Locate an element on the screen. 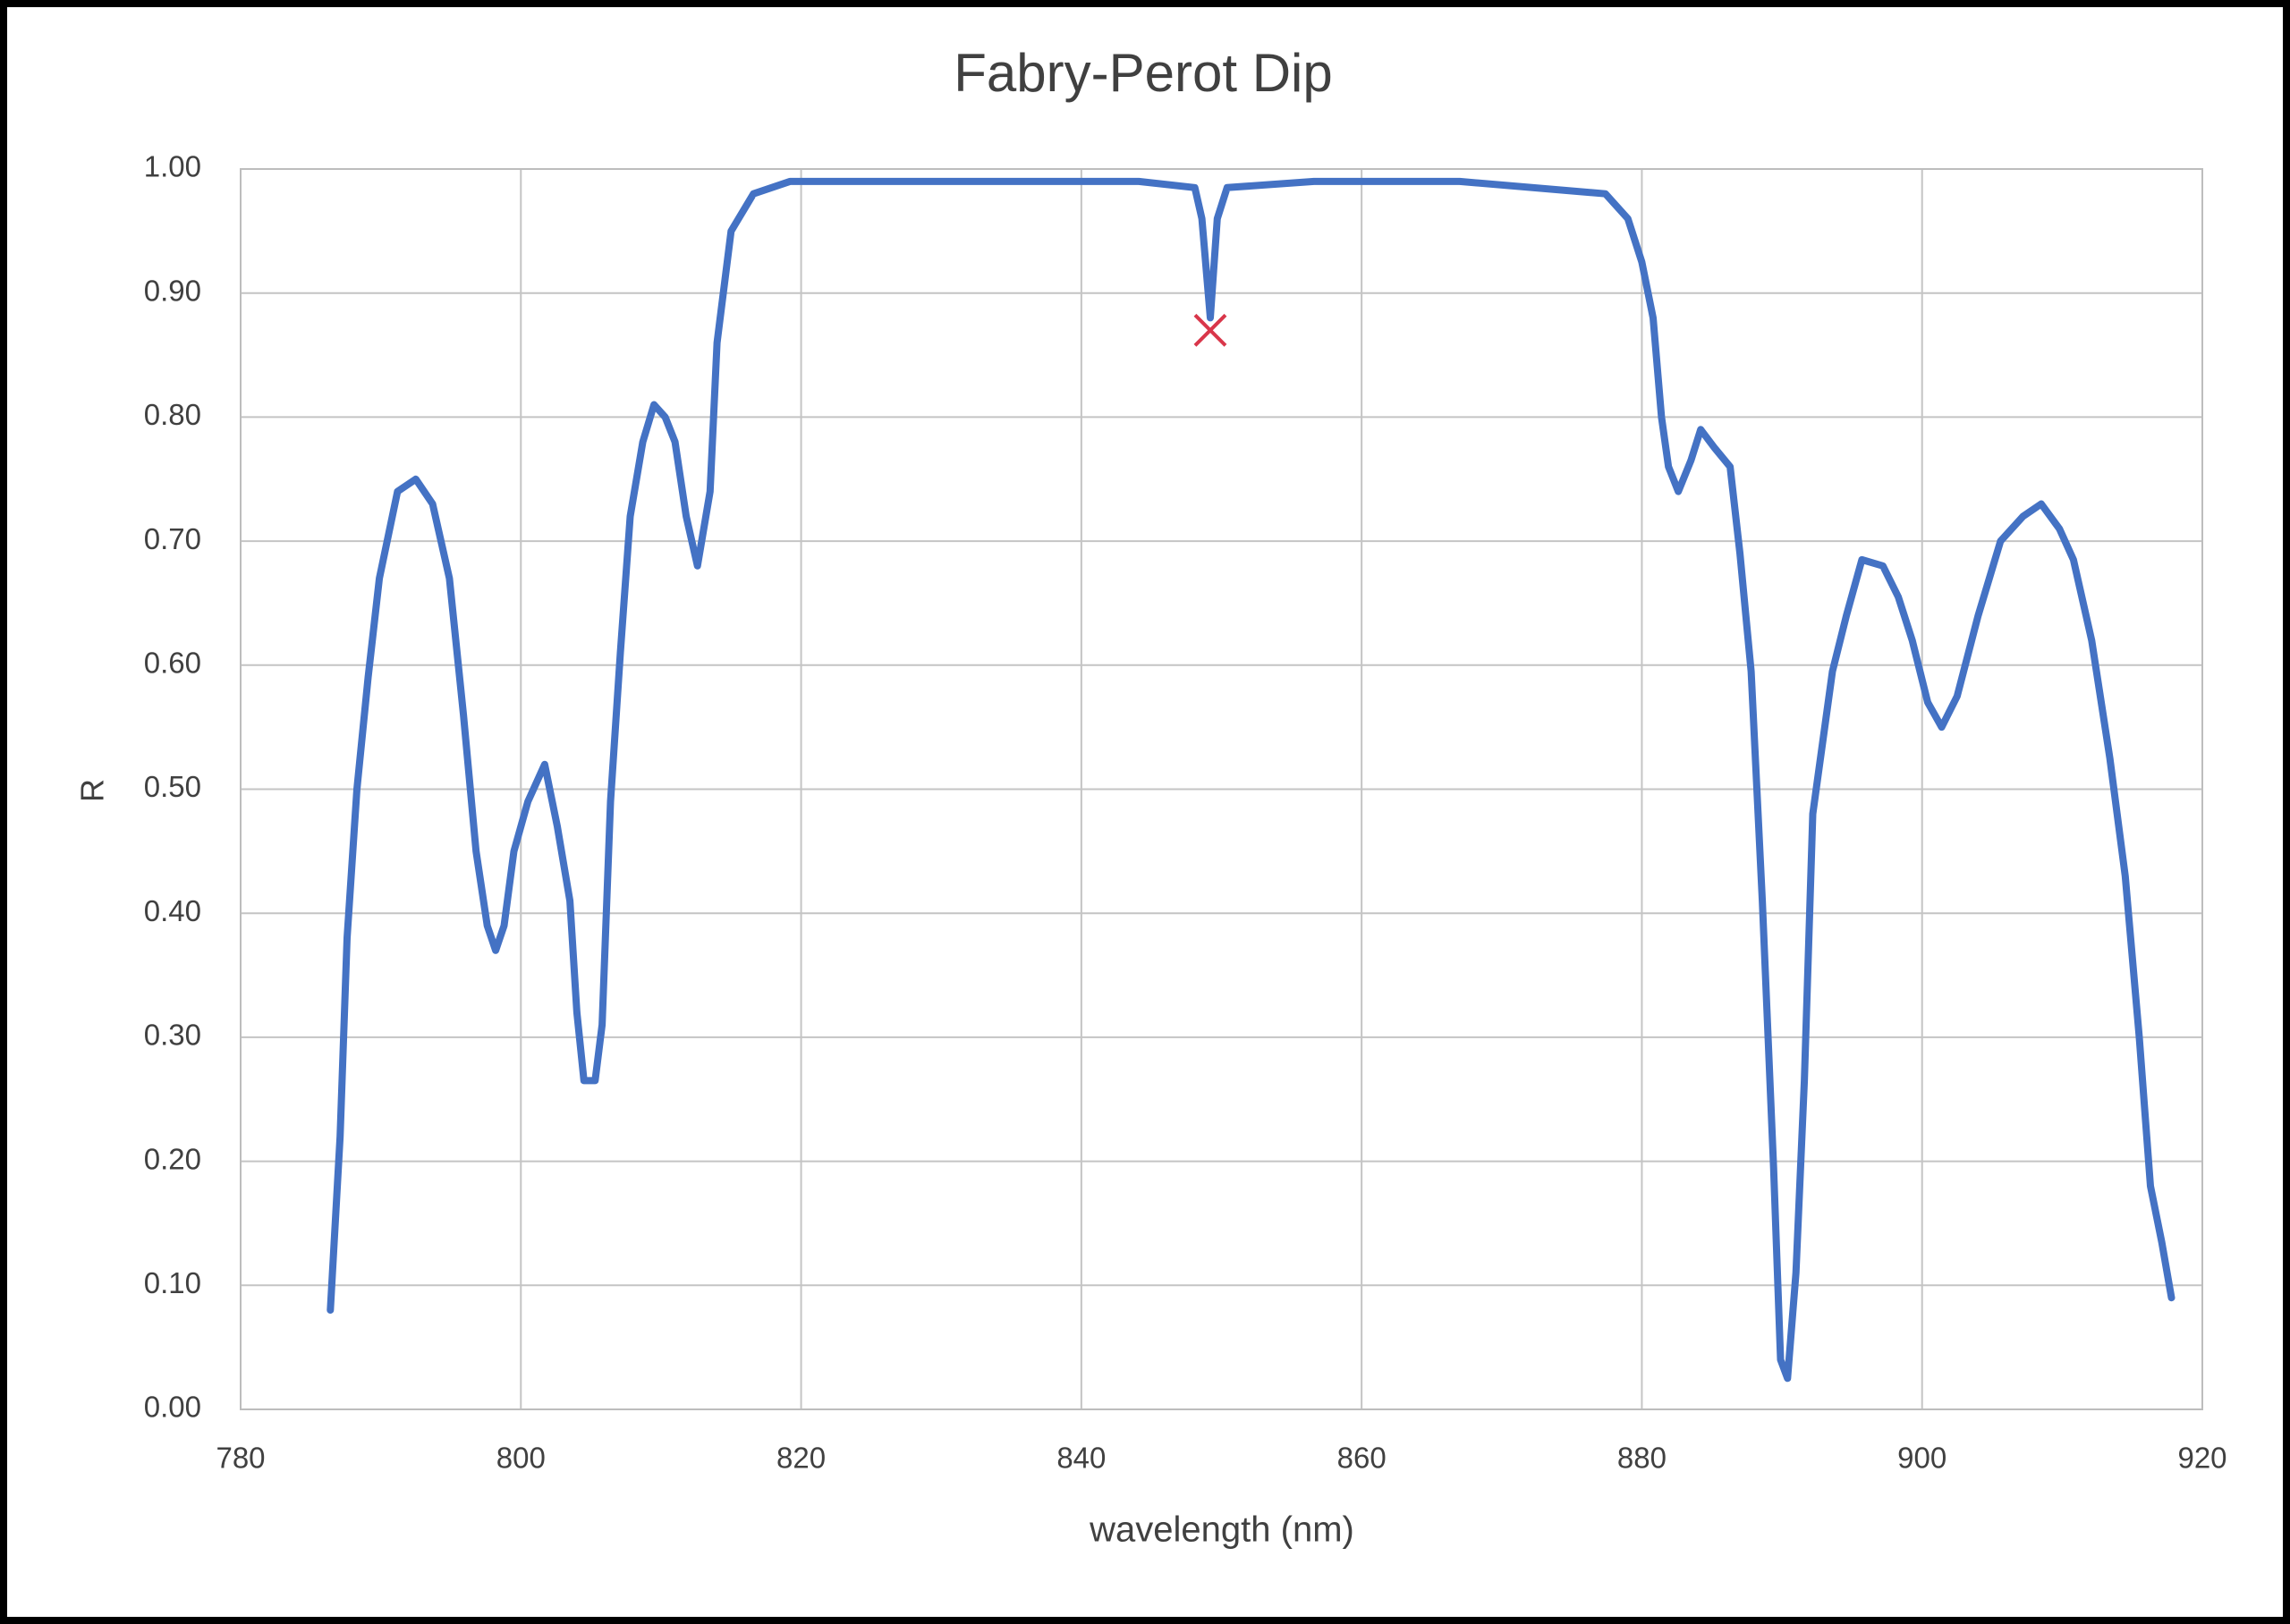 This screenshot has width=2290, height=1624. y-axis-label: R is located at coordinates (92, 790).